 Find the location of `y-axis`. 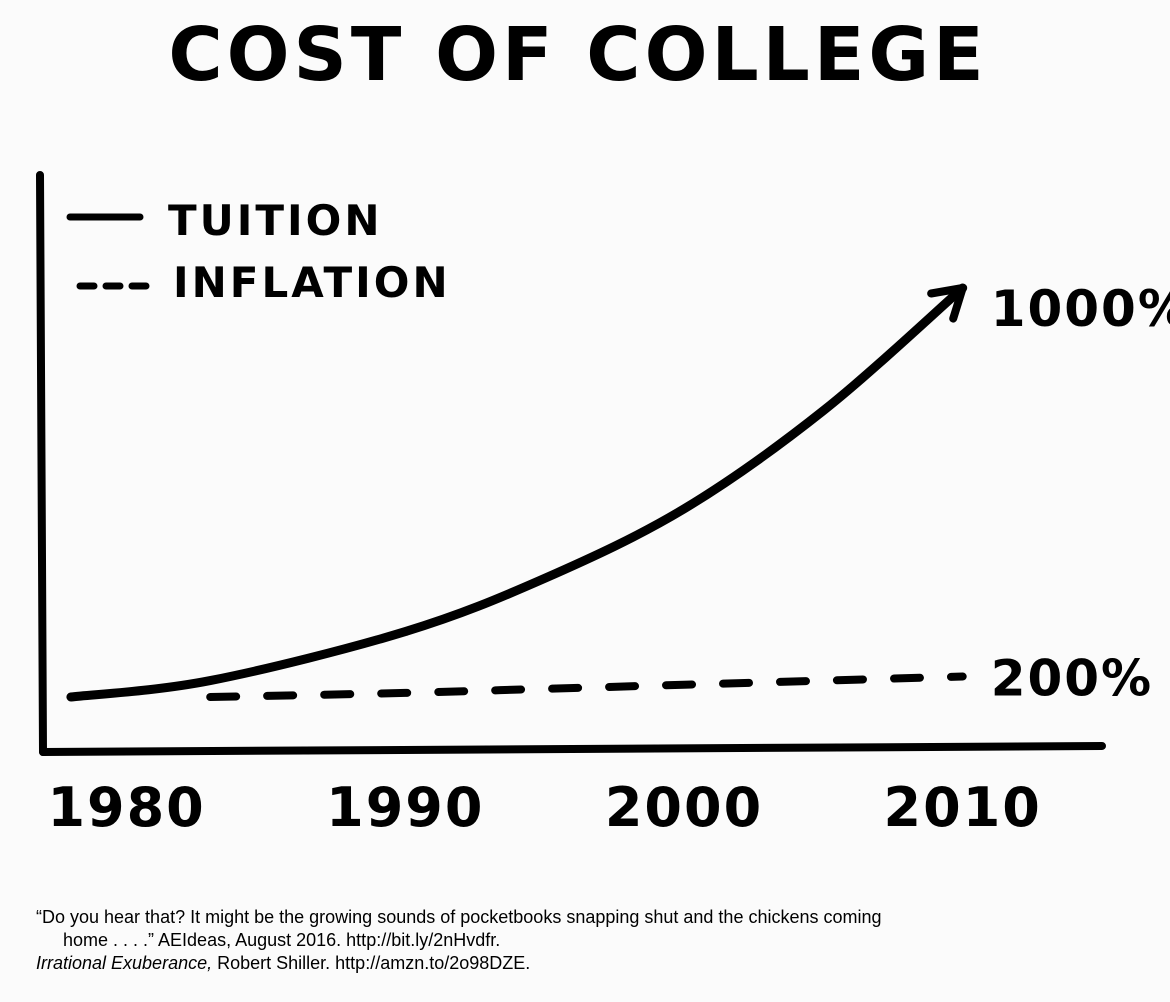

y-axis is located at coordinates (41, 463).